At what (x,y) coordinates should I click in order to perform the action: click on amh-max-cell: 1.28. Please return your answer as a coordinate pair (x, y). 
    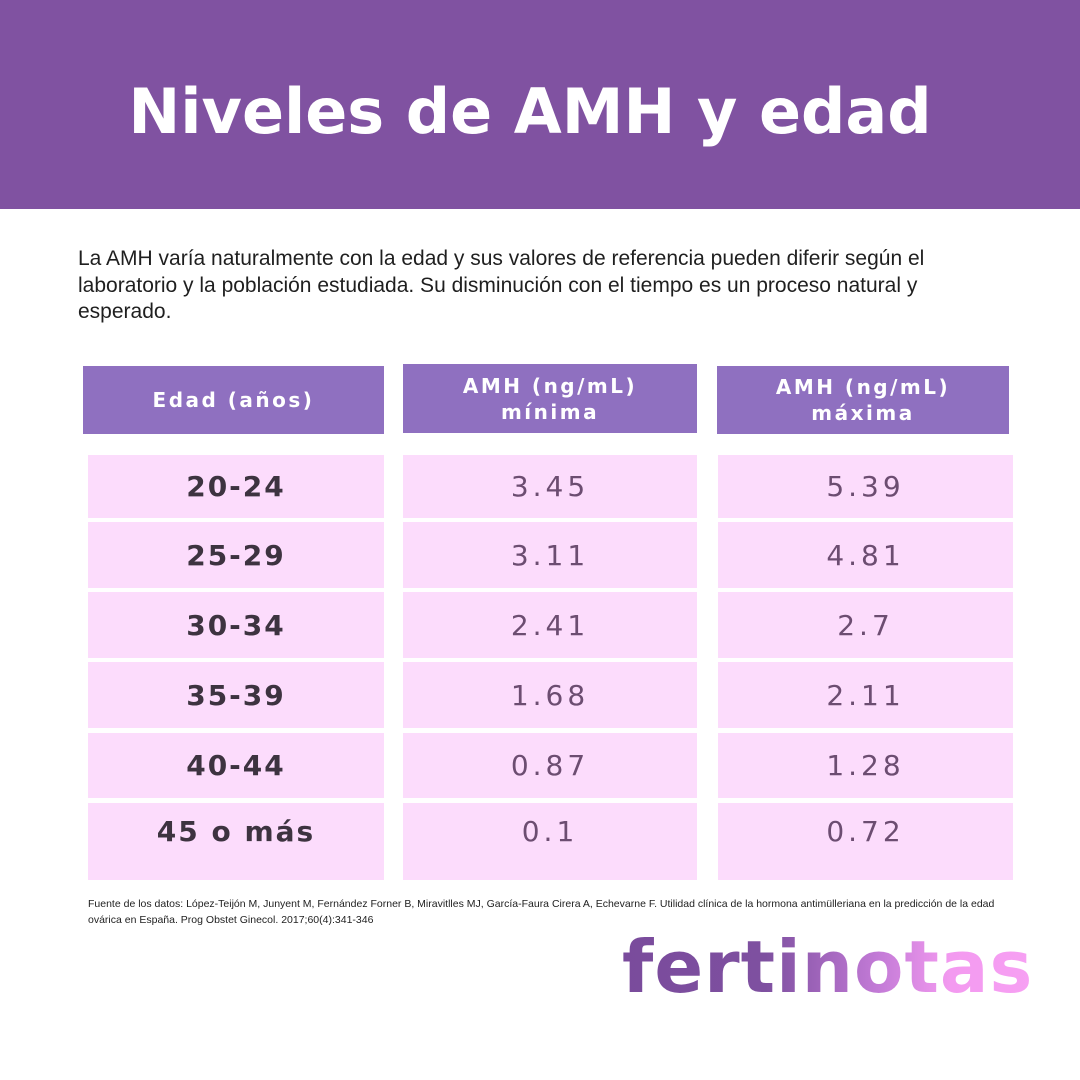
    Looking at the image, I should click on (865, 765).